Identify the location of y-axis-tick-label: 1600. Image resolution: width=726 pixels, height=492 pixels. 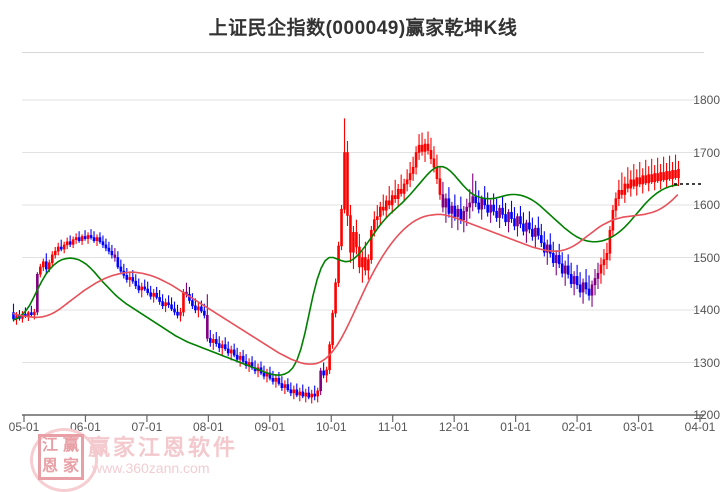
(706, 205).